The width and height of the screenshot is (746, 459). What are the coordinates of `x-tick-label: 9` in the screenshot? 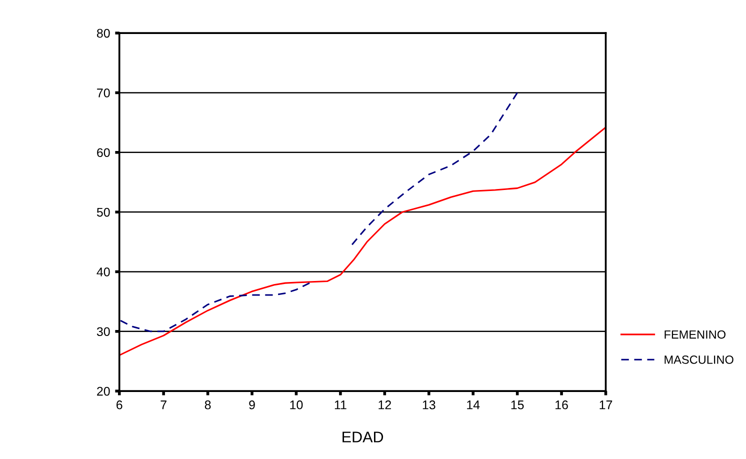 It's located at (252, 405).